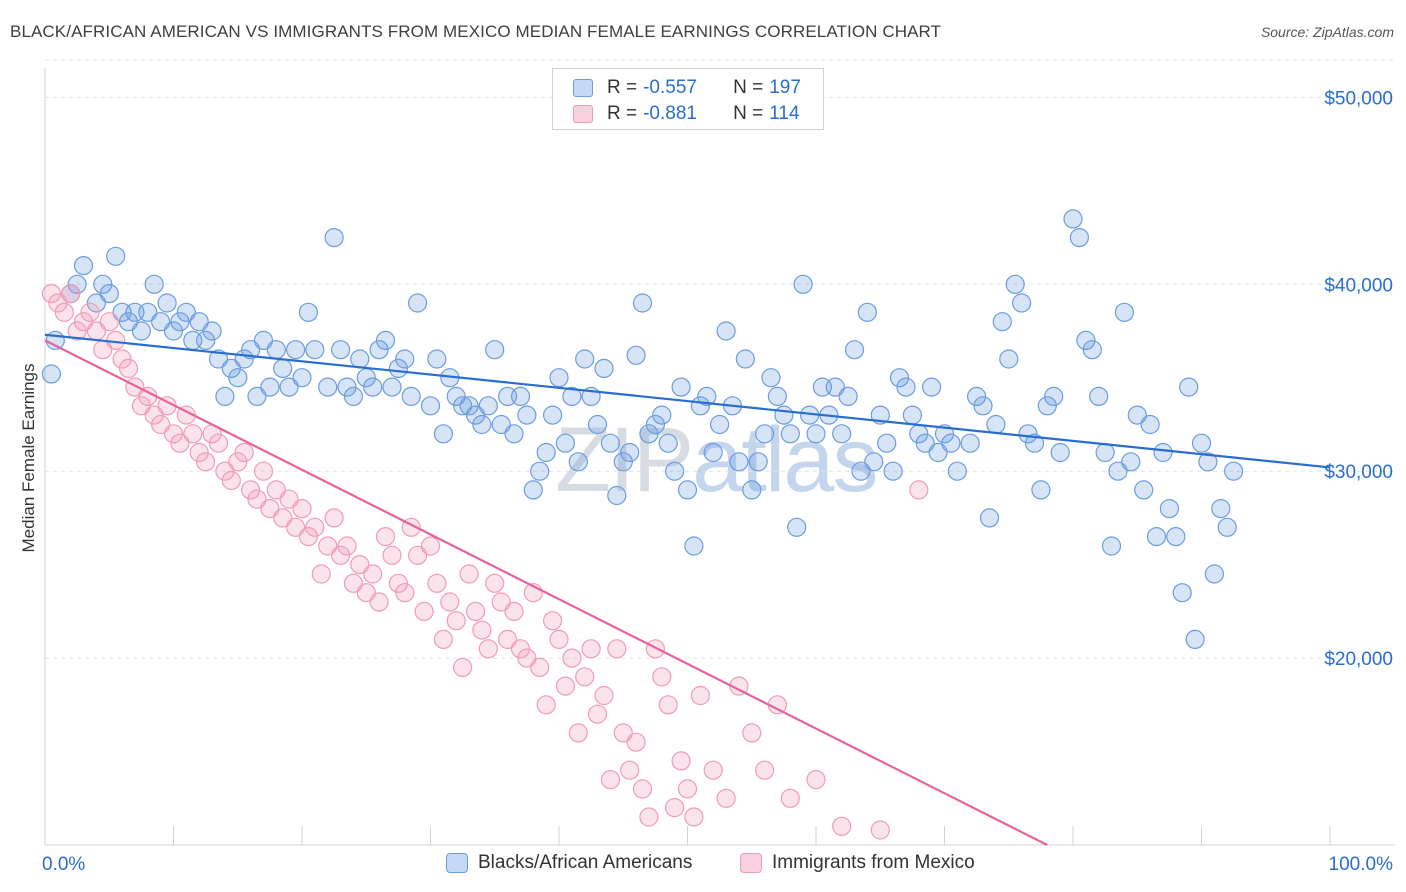 This screenshot has height=892, width=1406. I want to click on series-swatch-blue, so click(457, 863).